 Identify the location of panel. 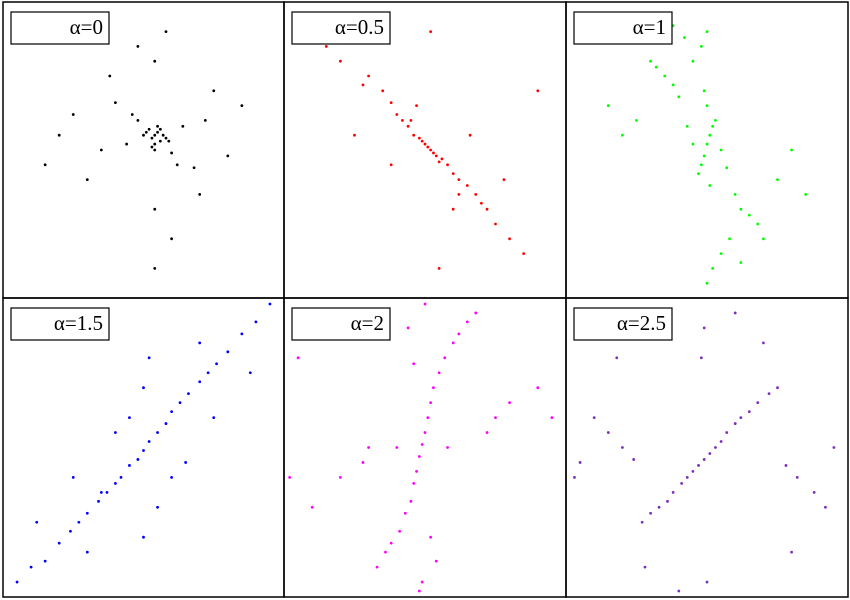
(704, 452).